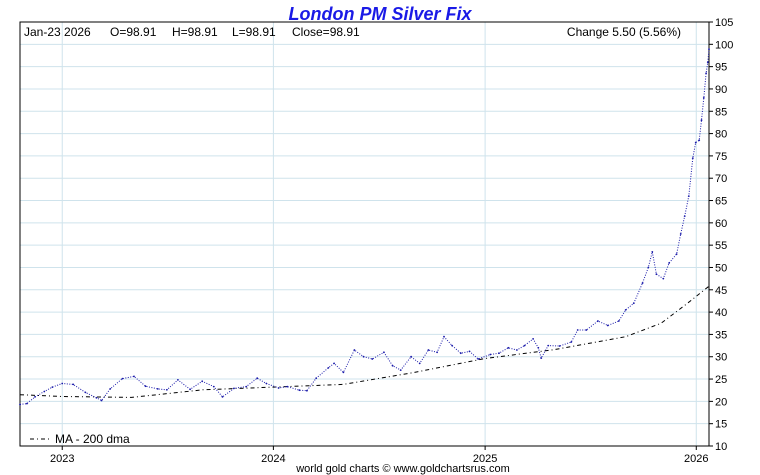 The height and width of the screenshot is (475, 760). Describe the element at coordinates (721, 202) in the screenshot. I see `y-tick-label: 65` at that location.